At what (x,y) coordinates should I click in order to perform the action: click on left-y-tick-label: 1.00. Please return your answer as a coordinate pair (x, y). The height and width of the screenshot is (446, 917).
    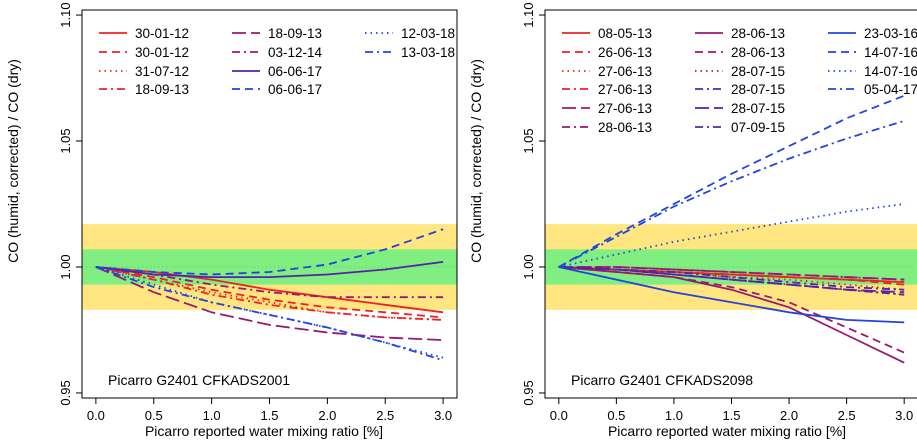
    Looking at the image, I should click on (65, 266).